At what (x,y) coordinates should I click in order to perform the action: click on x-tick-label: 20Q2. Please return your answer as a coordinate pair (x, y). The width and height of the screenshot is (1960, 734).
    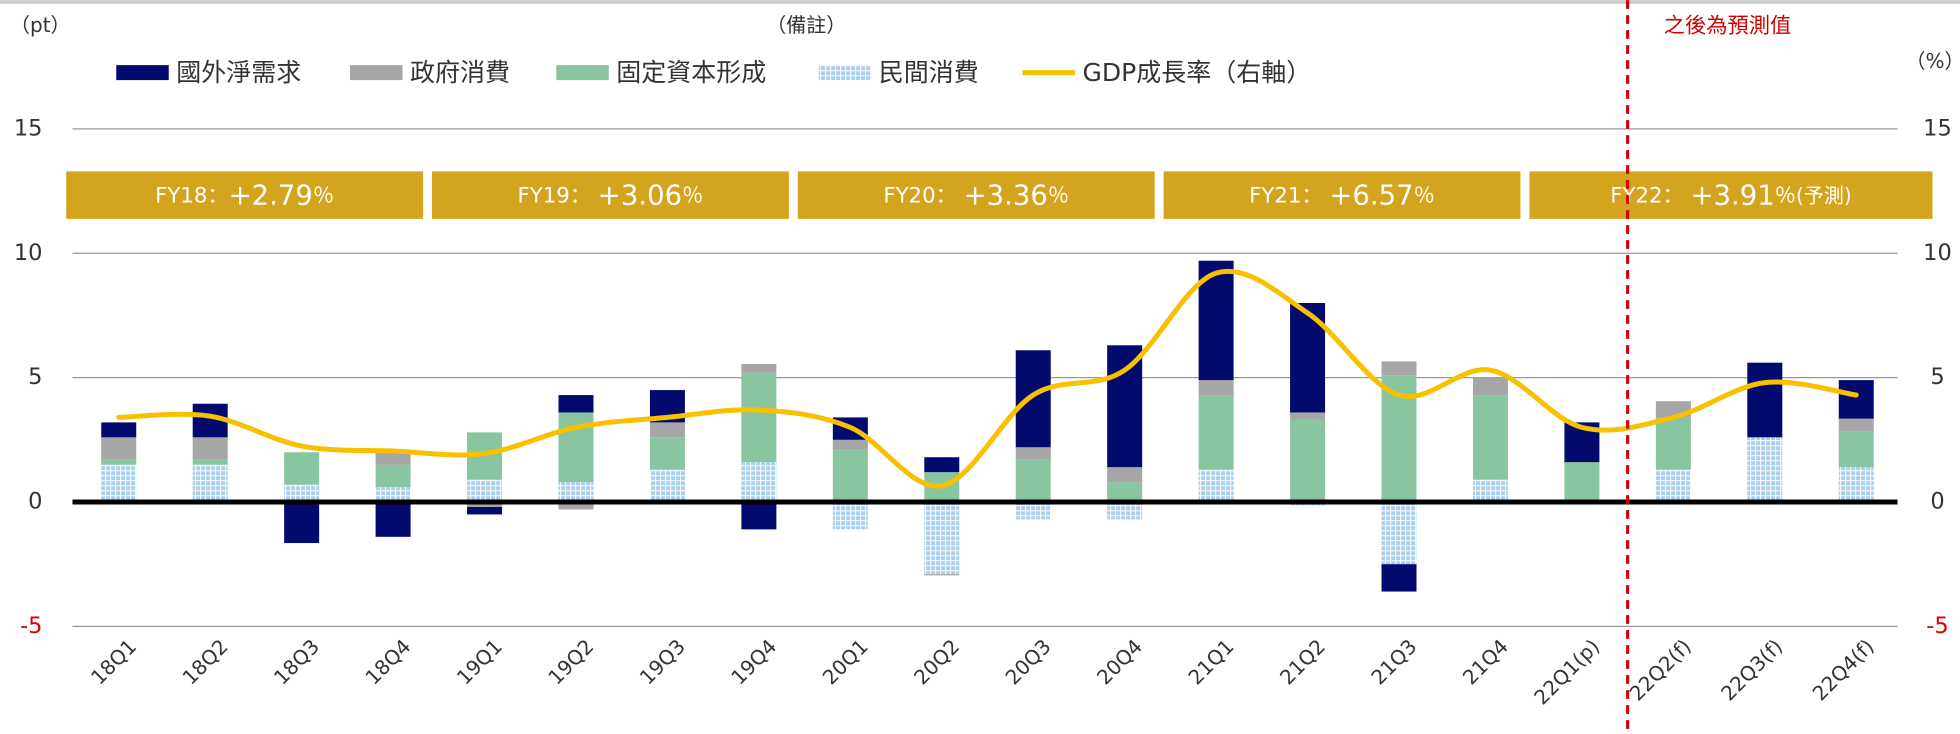
    Looking at the image, I should click on (936, 661).